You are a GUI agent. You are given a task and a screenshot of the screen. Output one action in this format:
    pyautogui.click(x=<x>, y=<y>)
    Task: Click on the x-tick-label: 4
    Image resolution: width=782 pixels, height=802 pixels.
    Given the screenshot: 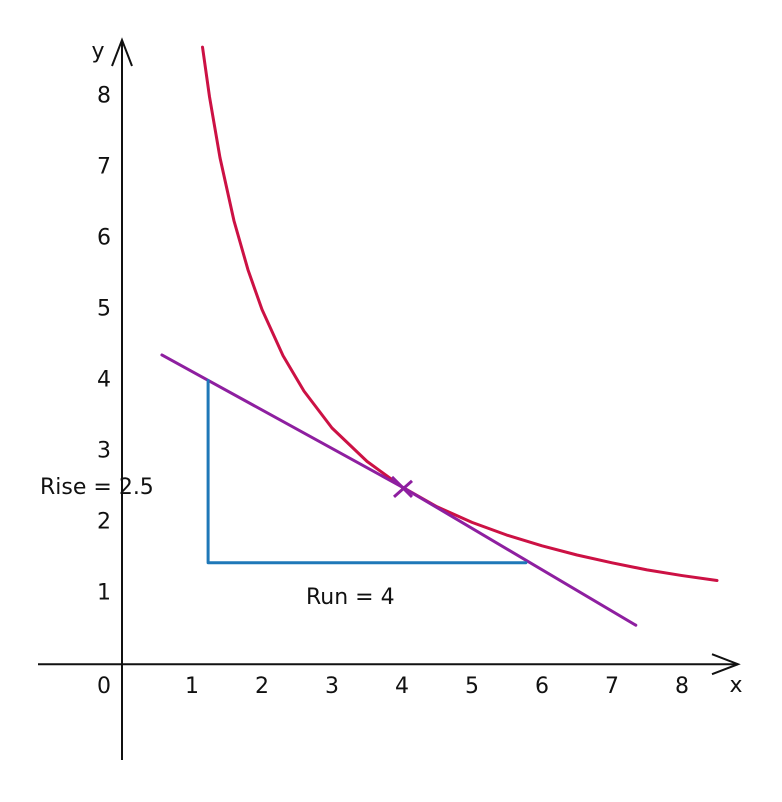 What is the action you would take?
    pyautogui.click(x=402, y=686)
    